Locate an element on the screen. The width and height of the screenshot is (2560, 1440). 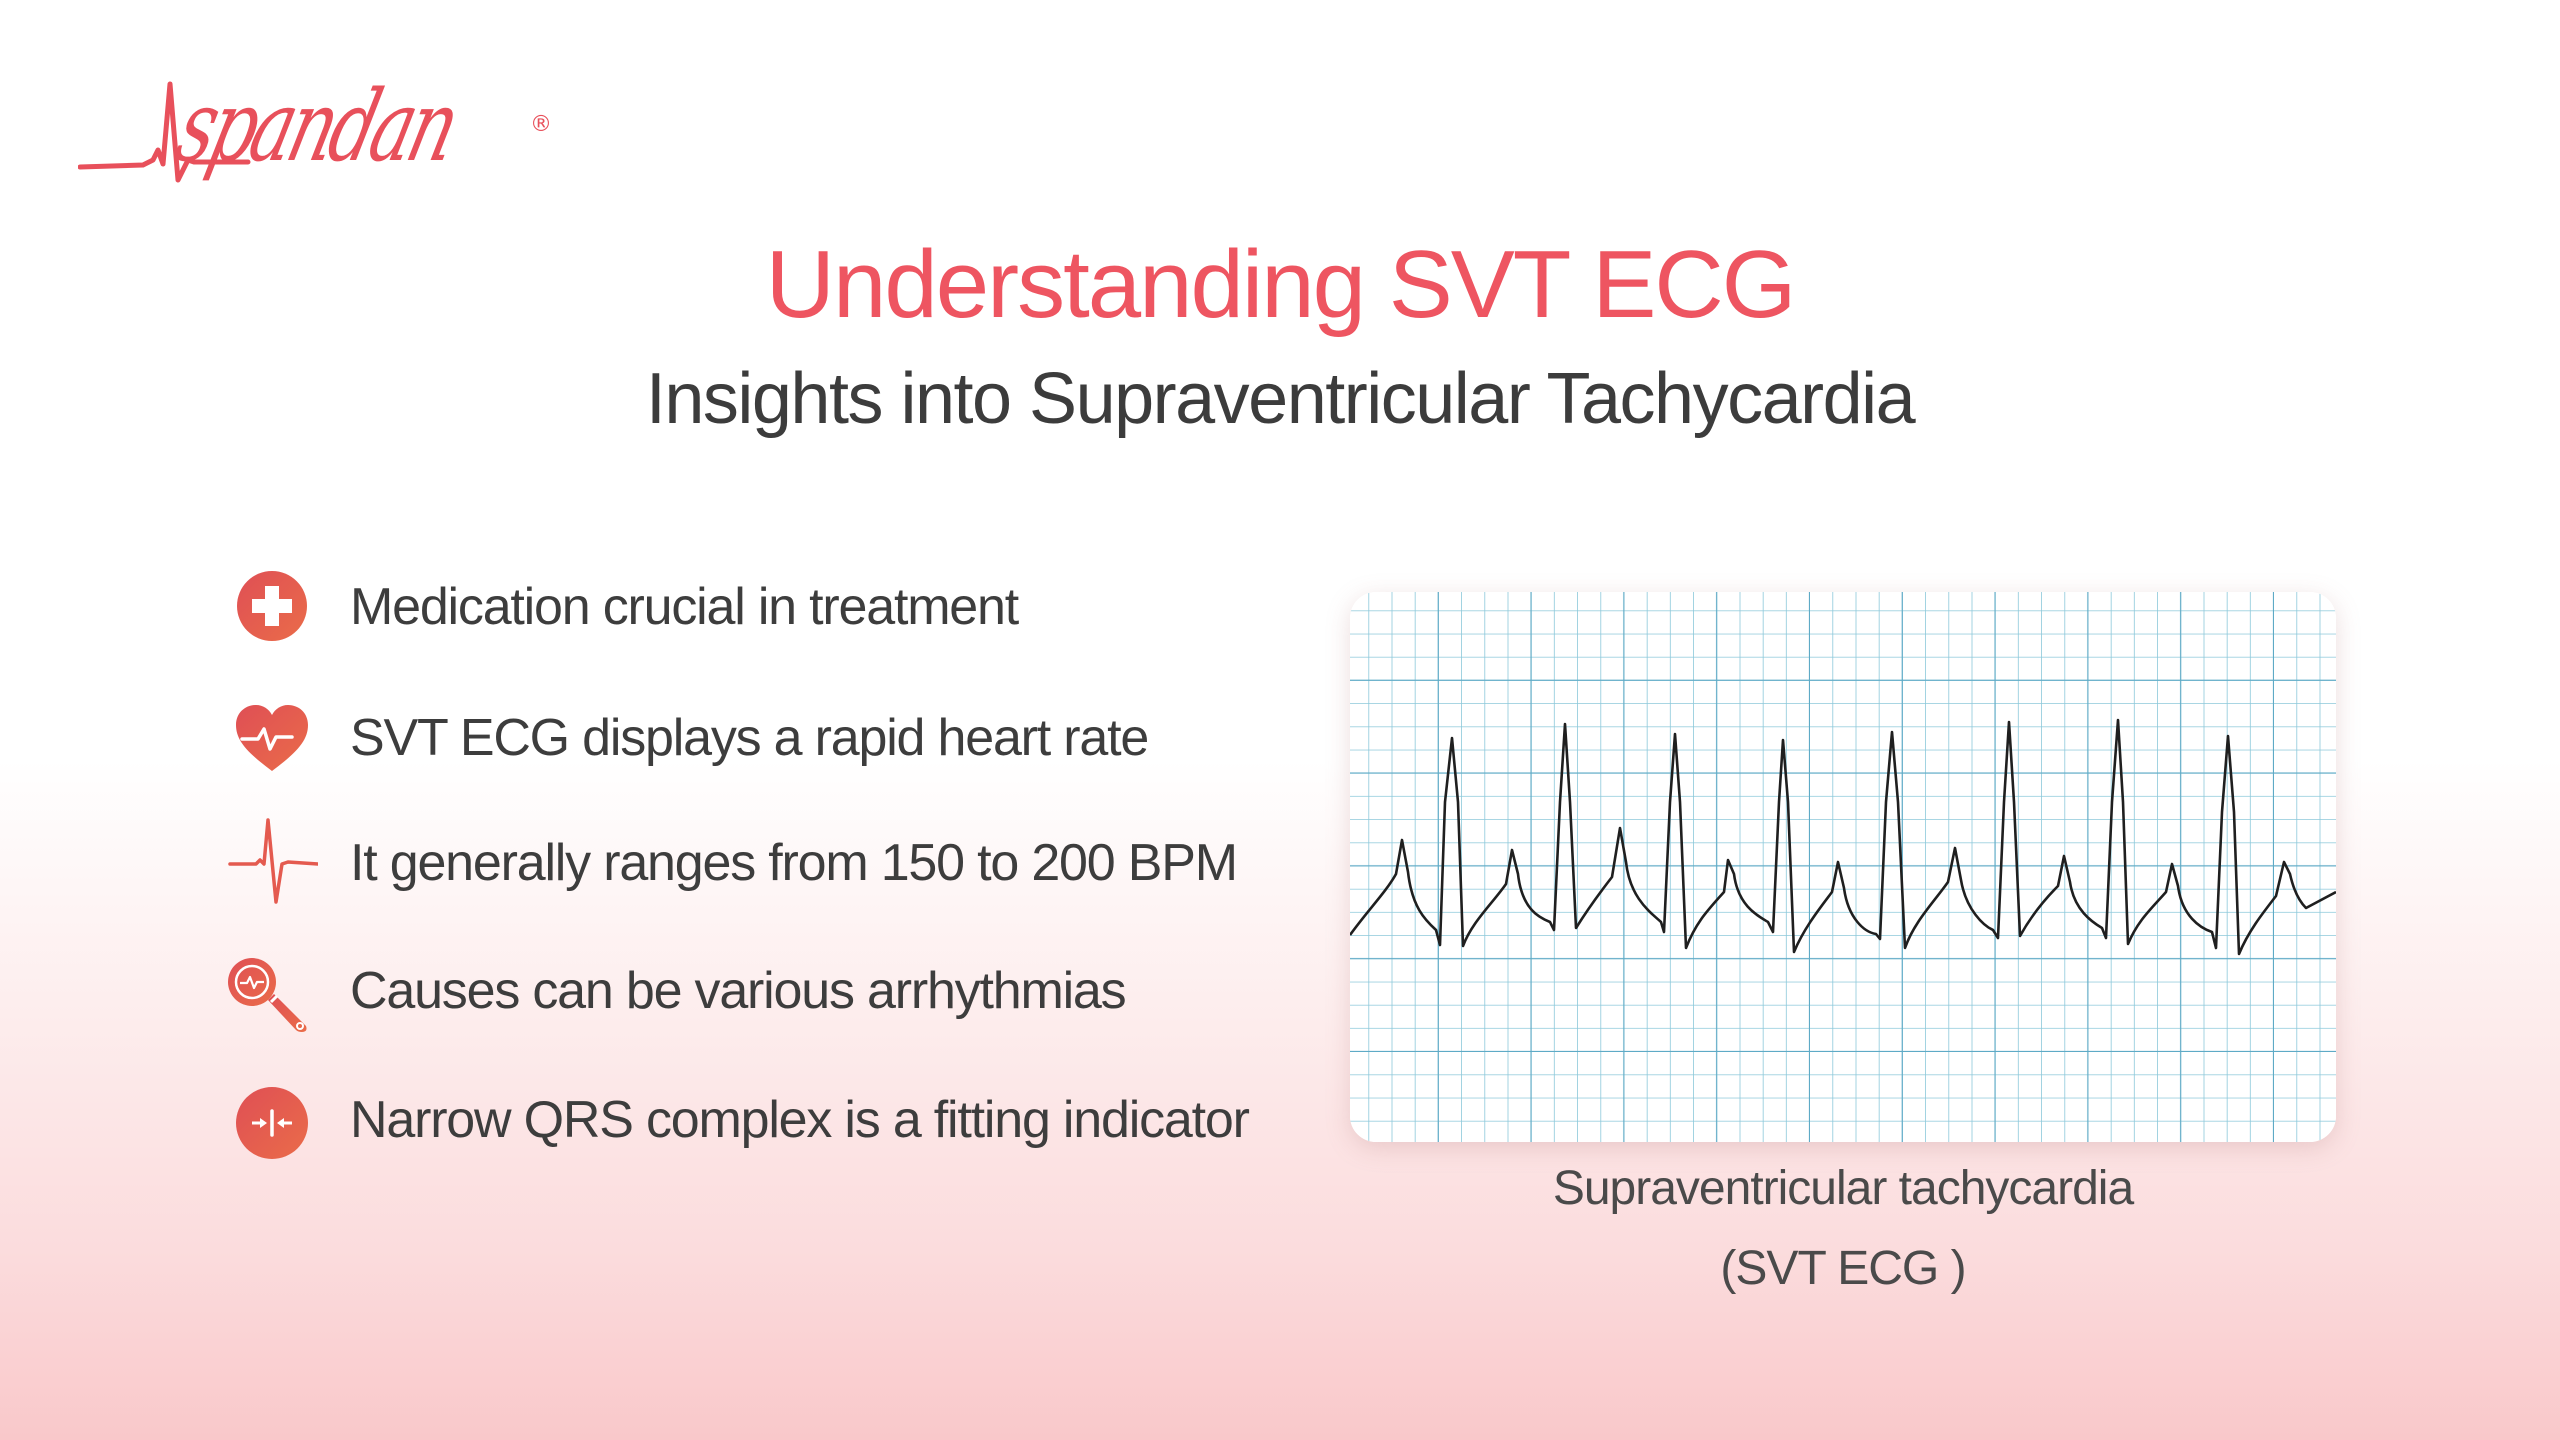
bullet-text: Medication crucial in treatment is located at coordinates (684, 607).